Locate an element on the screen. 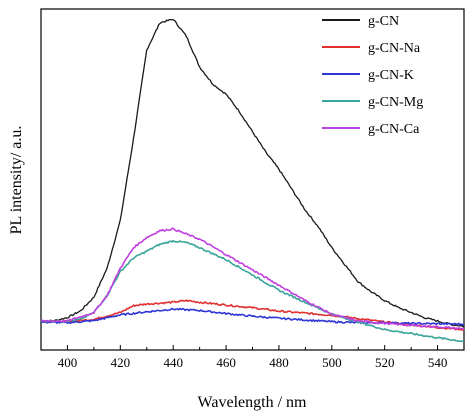  x-tick-label: 440 is located at coordinates (173, 362).